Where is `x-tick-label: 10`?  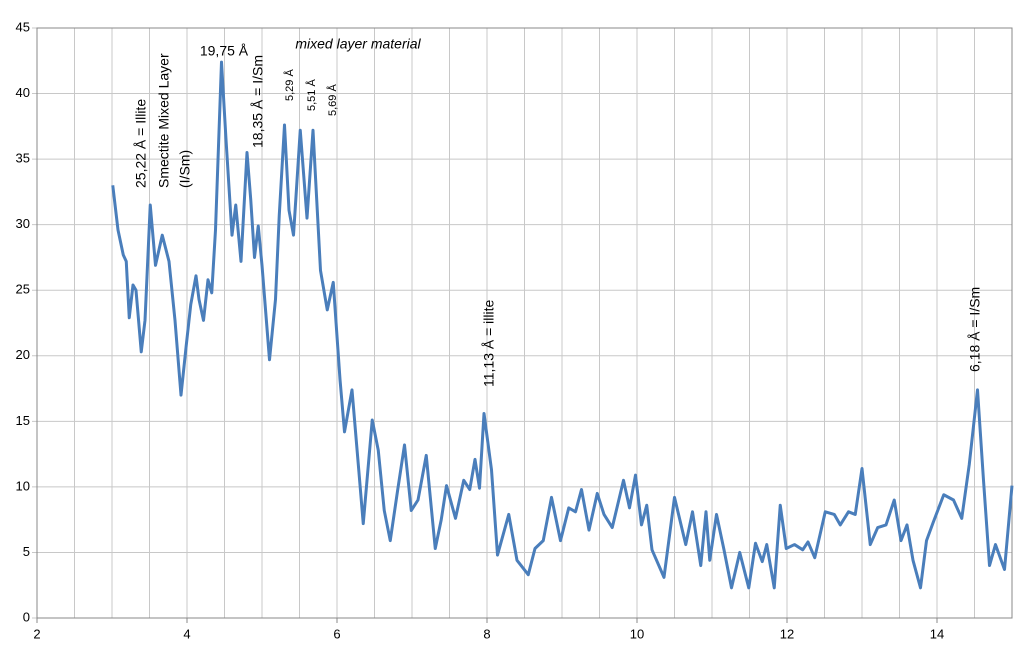
x-tick-label: 10 is located at coordinates (637, 633).